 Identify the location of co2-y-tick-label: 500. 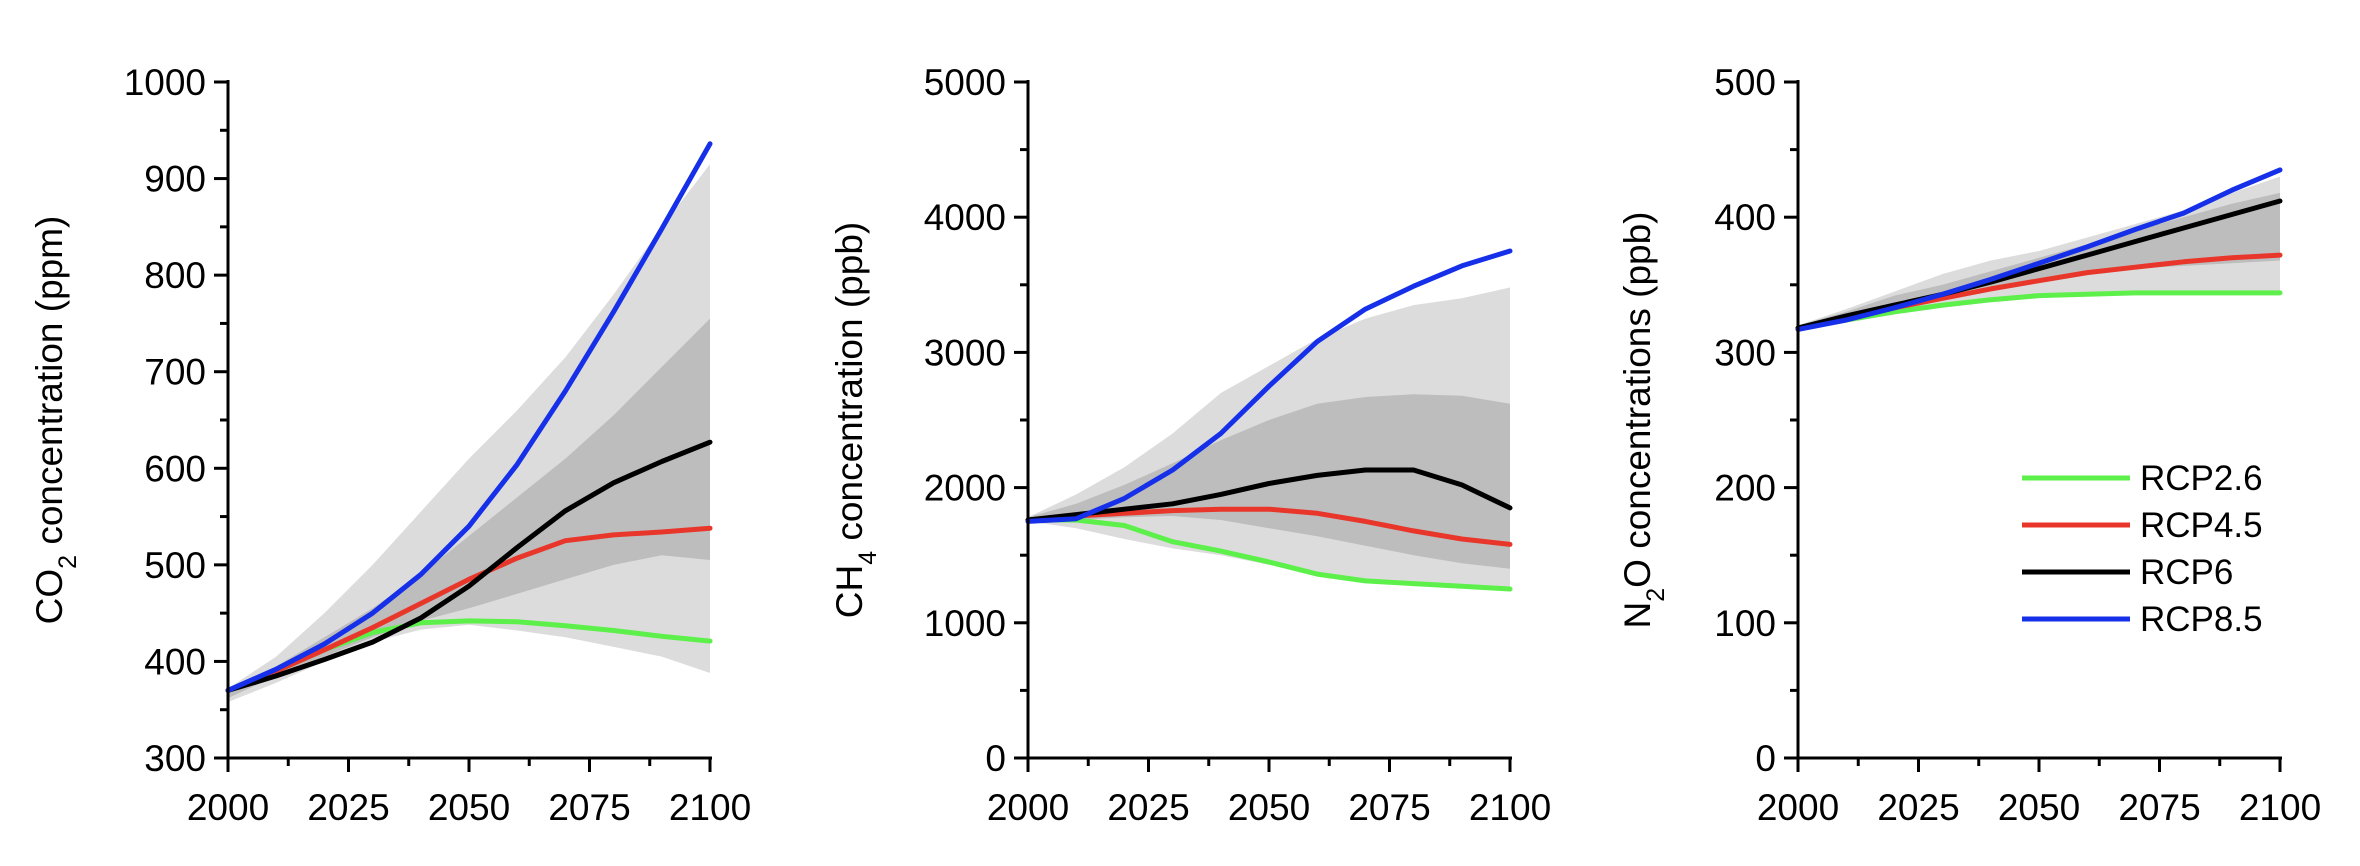
(175, 565).